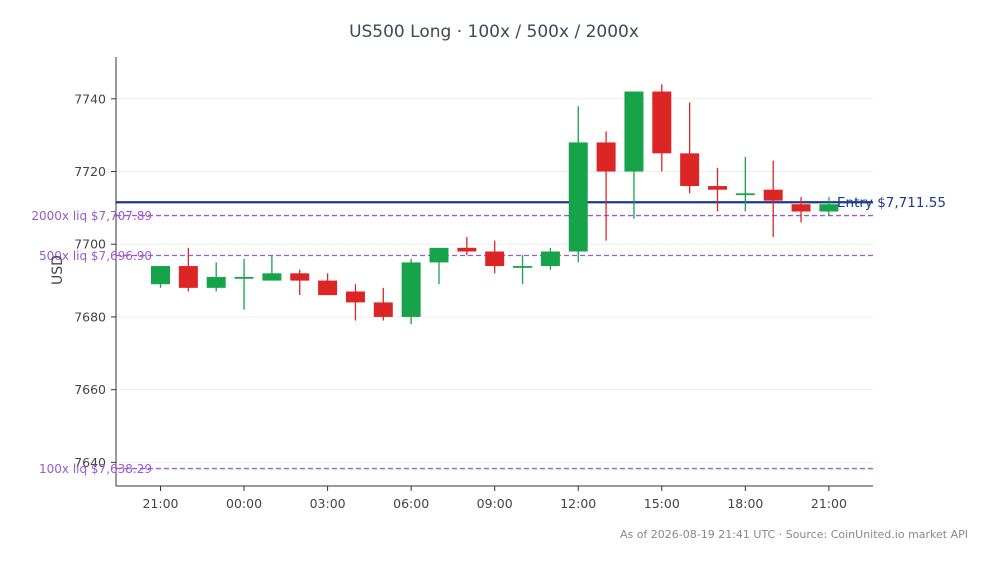 Image resolution: width=993 pixels, height=568 pixels. Describe the element at coordinates (244, 503) in the screenshot. I see `x-tick-label: 00:00` at that location.